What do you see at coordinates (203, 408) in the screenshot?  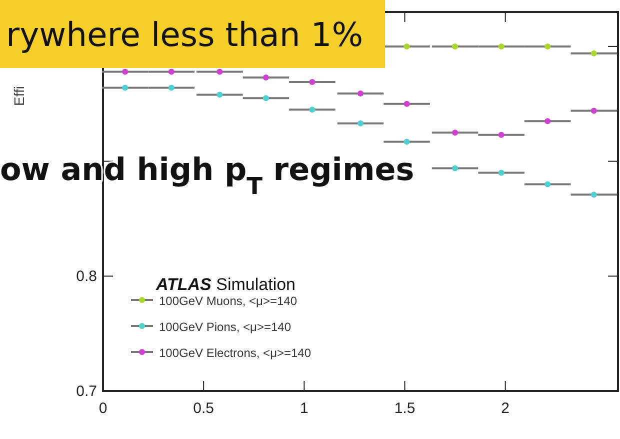 I see `x-tick-label: 0.5` at bounding box center [203, 408].